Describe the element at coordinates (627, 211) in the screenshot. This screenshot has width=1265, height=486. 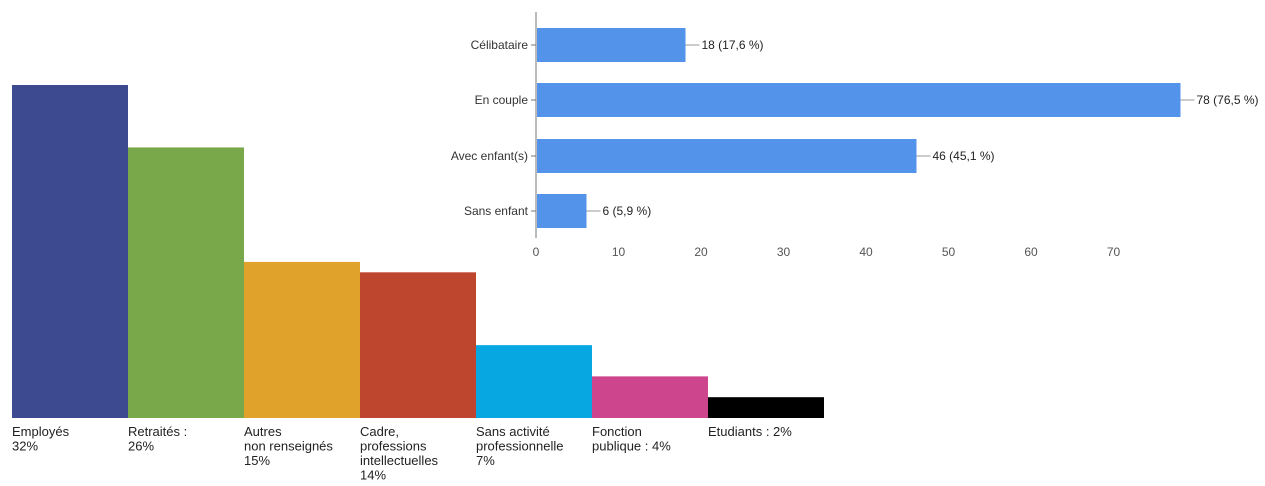
I see `household-data-label: 6 (5,9 %)` at that location.